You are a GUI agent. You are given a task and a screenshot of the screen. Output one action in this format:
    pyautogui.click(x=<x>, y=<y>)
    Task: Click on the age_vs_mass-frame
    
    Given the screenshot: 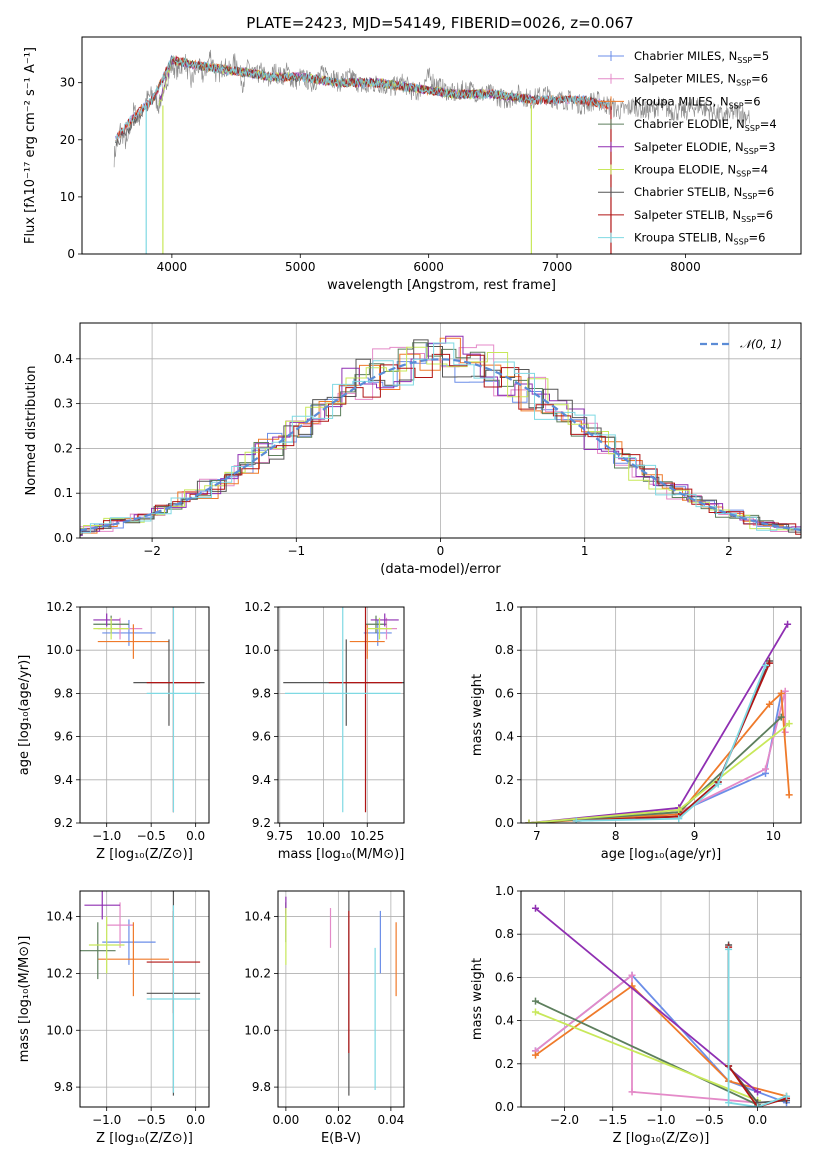 What is the action you would take?
    pyautogui.click(x=341, y=715)
    